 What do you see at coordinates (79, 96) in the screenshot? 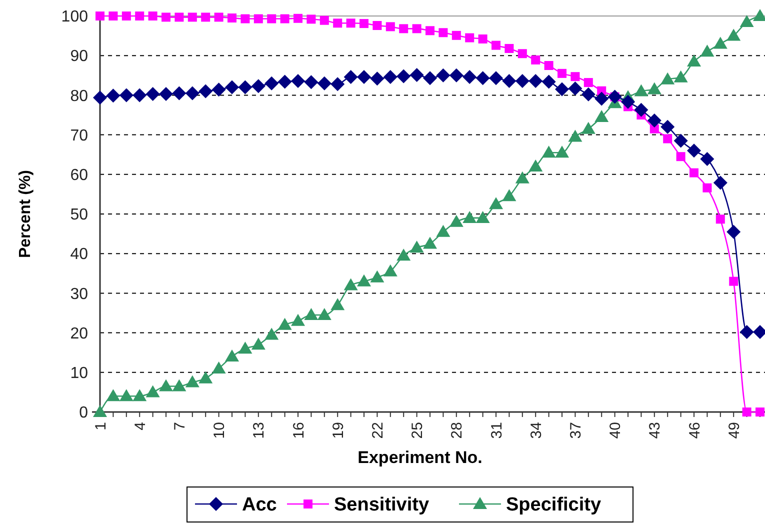
I see `y-tick-label: 80` at bounding box center [79, 96].